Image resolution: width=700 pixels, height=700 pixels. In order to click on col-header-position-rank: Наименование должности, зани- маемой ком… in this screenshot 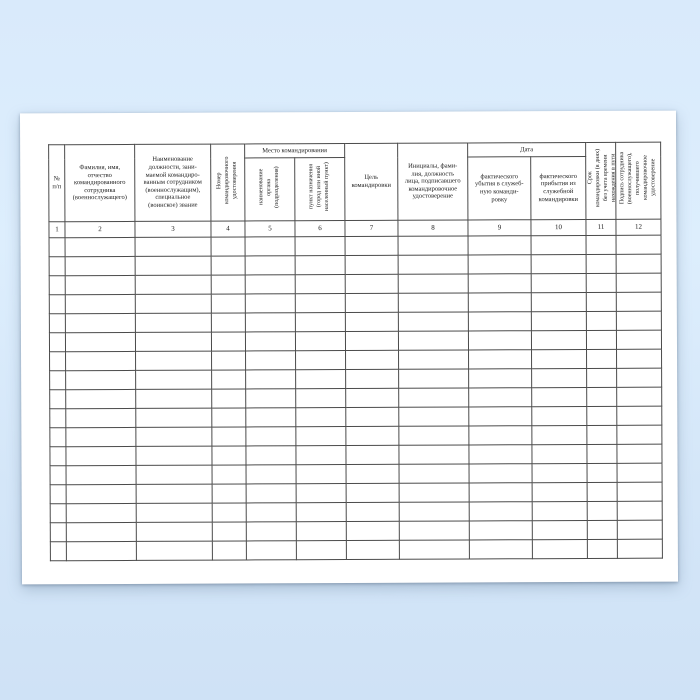, I will do `click(172, 183)`.